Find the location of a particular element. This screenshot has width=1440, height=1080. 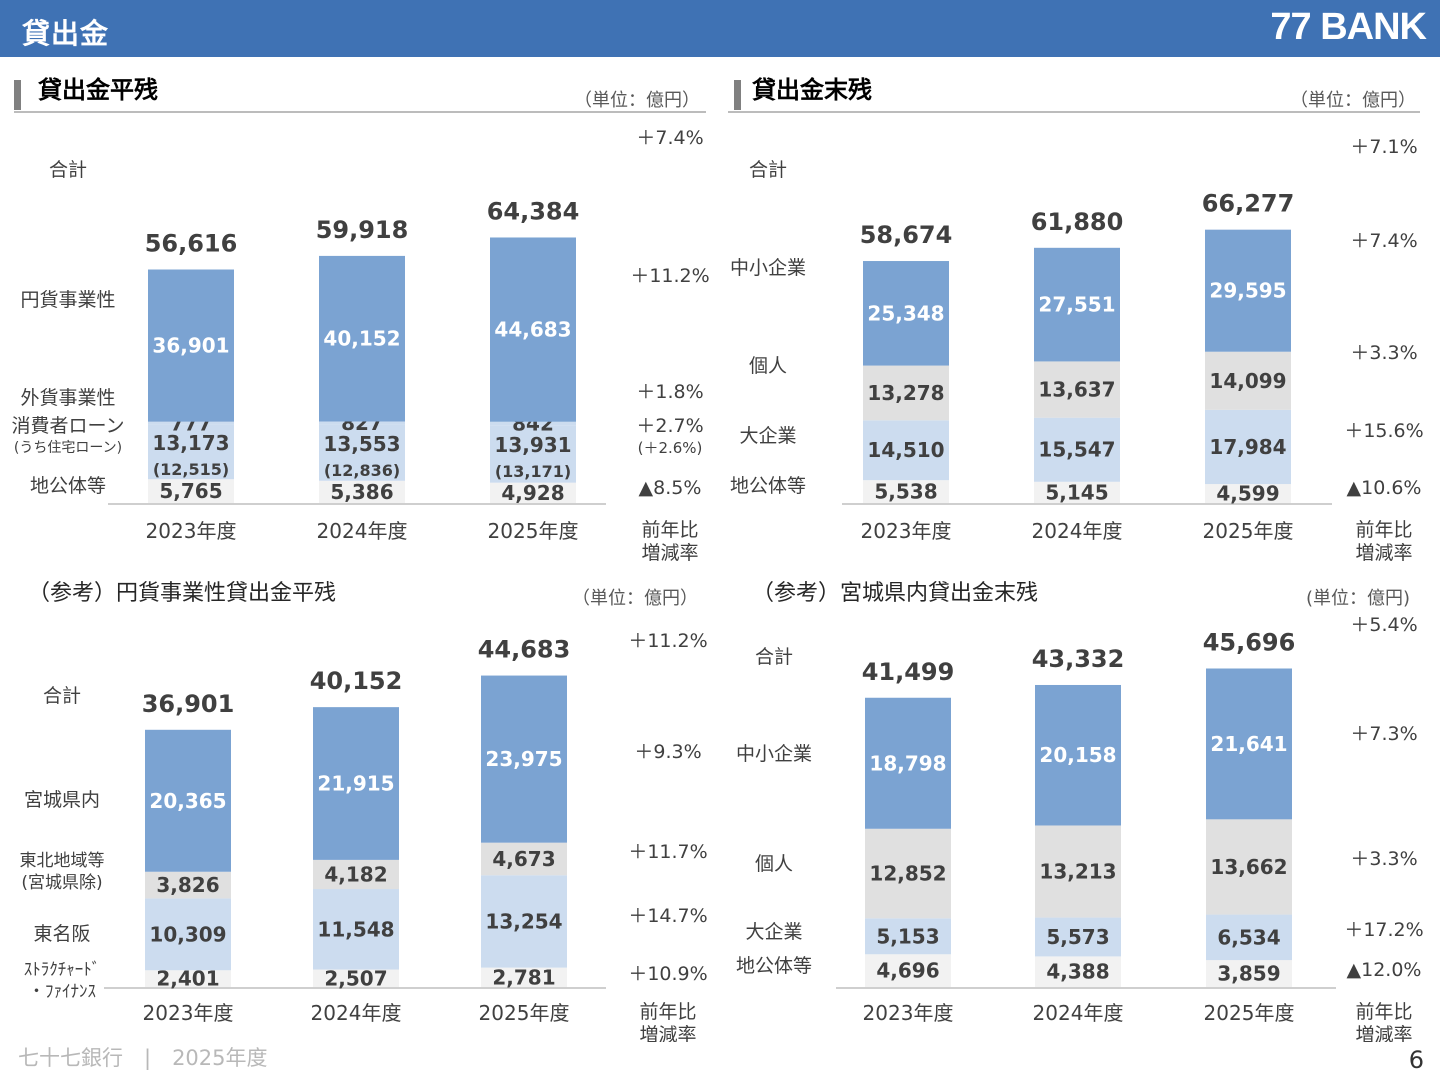

data-label: 11,548 is located at coordinates (355, 929).